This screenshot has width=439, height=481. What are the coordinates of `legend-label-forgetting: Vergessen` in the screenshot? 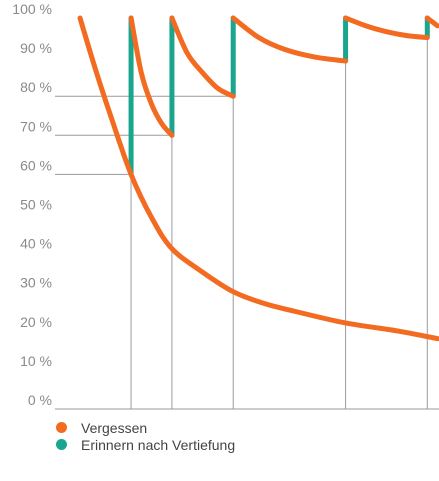 It's located at (114, 427).